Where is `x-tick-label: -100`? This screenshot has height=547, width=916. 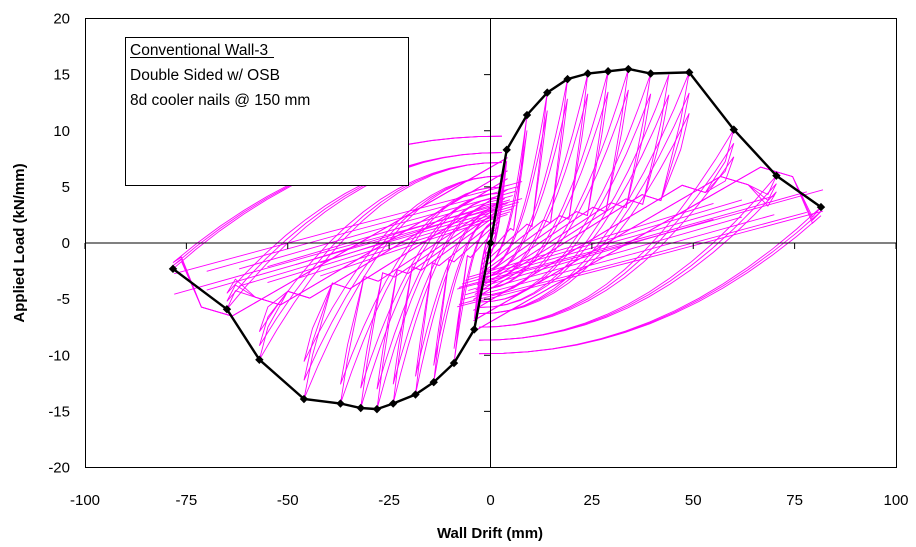
x-tick-label: -100 is located at coordinates (85, 500).